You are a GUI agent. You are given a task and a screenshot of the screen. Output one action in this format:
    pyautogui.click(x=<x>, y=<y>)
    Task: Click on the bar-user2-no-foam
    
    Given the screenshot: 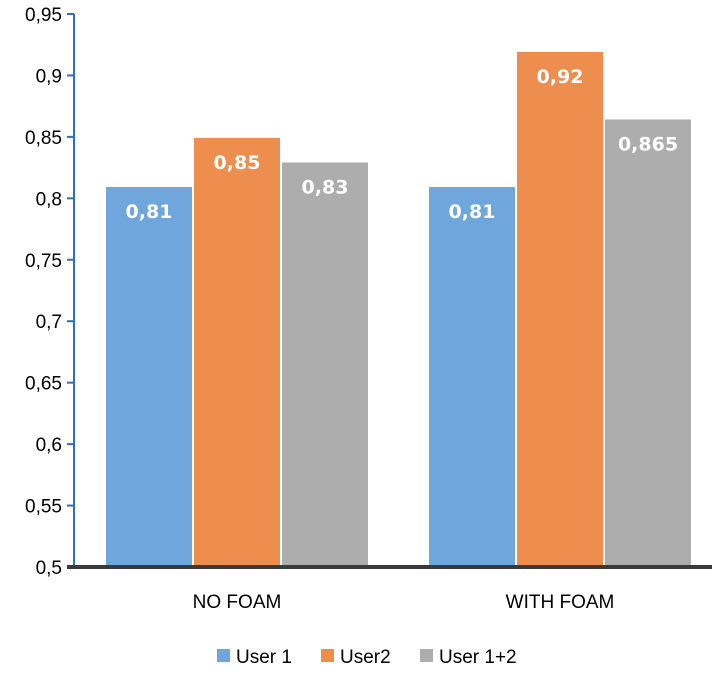 What is the action you would take?
    pyautogui.click(x=237, y=351)
    